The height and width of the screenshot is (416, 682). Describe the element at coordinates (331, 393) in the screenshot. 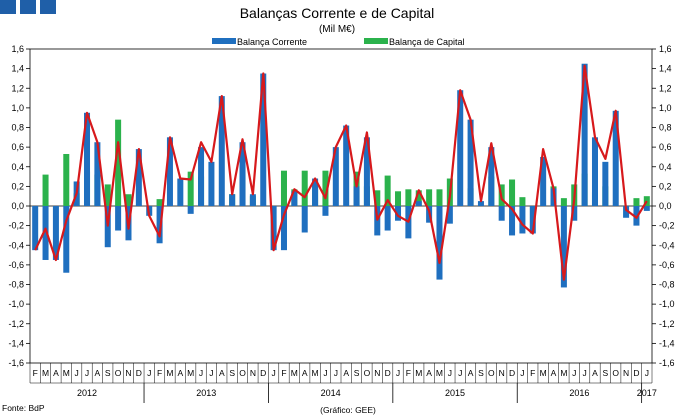

I see `year-label: 2014` at that location.